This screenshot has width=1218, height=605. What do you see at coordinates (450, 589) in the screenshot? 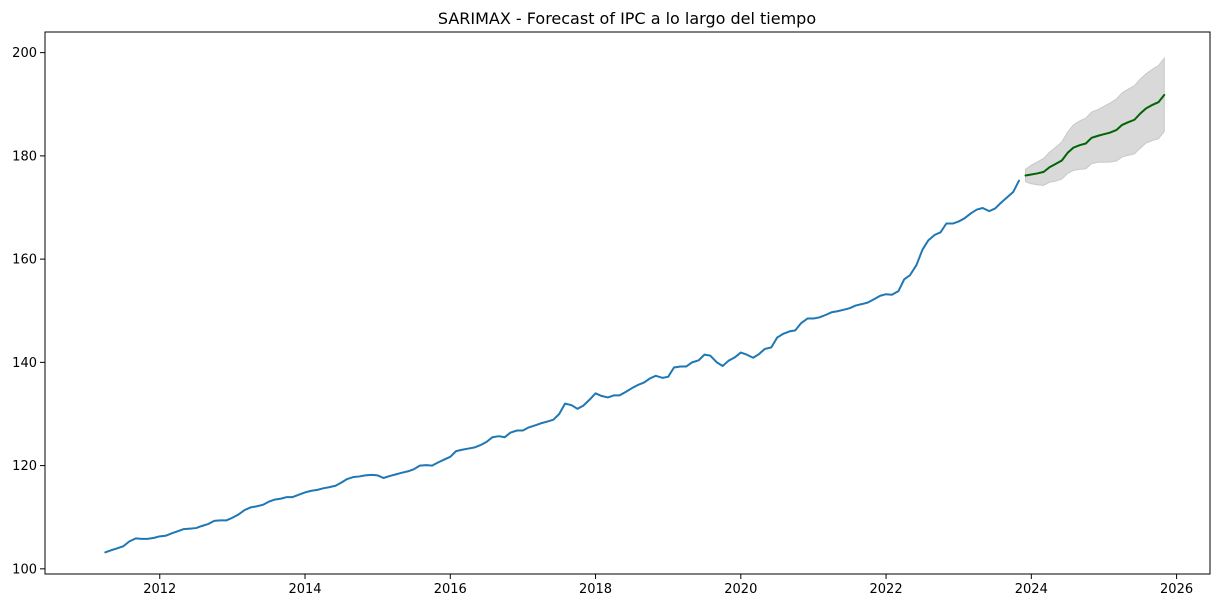
I see `x-tick-label: 2016` at bounding box center [450, 589].